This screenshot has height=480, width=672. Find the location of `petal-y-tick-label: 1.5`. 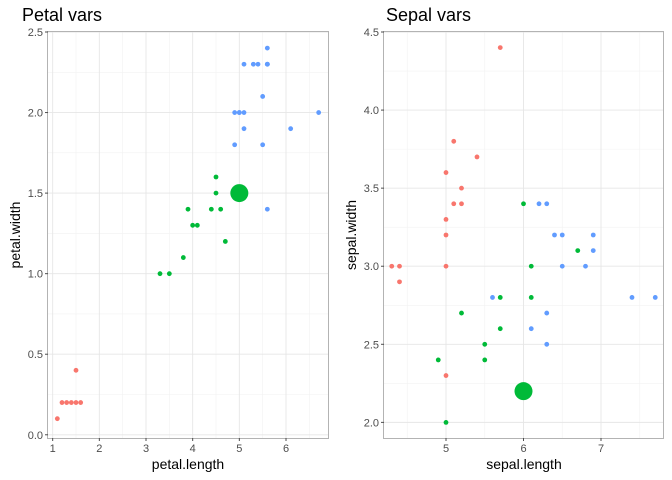

petal-y-tick-label: 1.5 is located at coordinates (35, 194).